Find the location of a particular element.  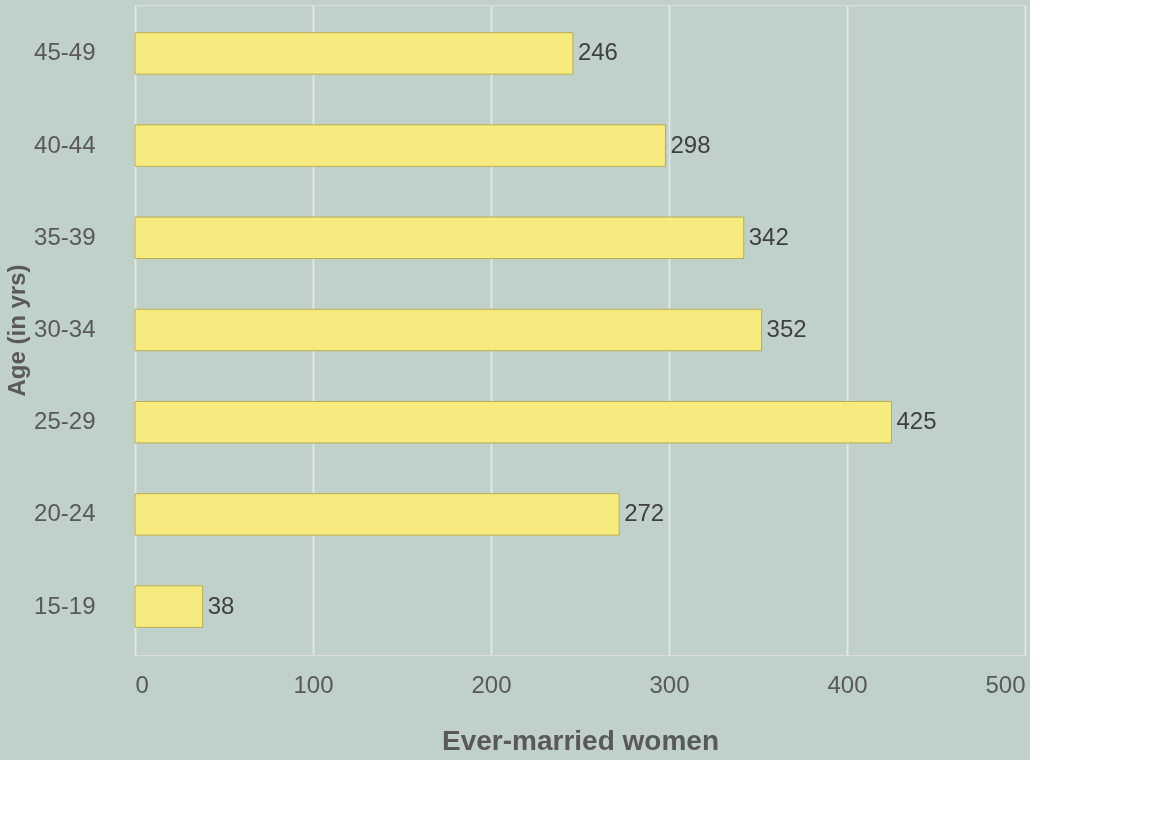

data-label: 298 is located at coordinates (690, 144).